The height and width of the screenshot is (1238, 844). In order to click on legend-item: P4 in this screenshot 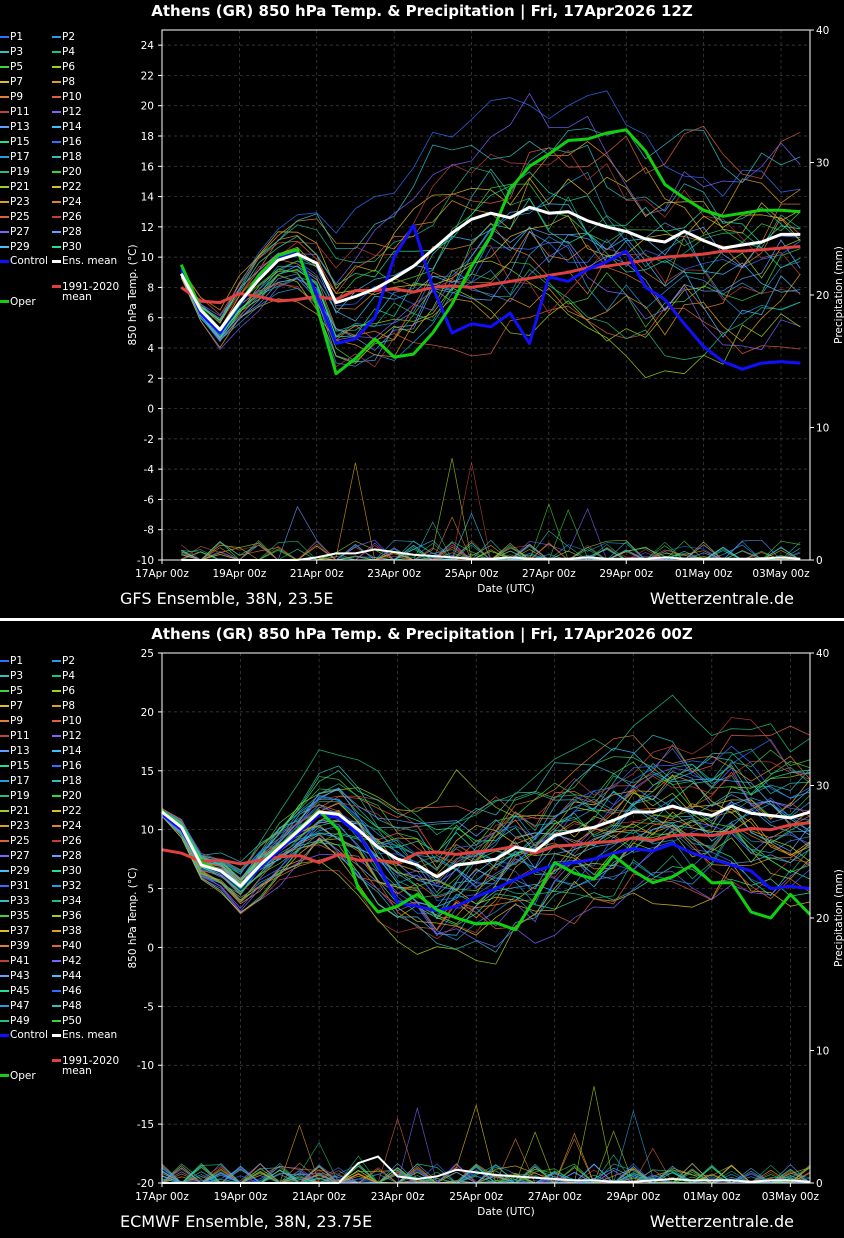, I will do `click(63, 676)`.